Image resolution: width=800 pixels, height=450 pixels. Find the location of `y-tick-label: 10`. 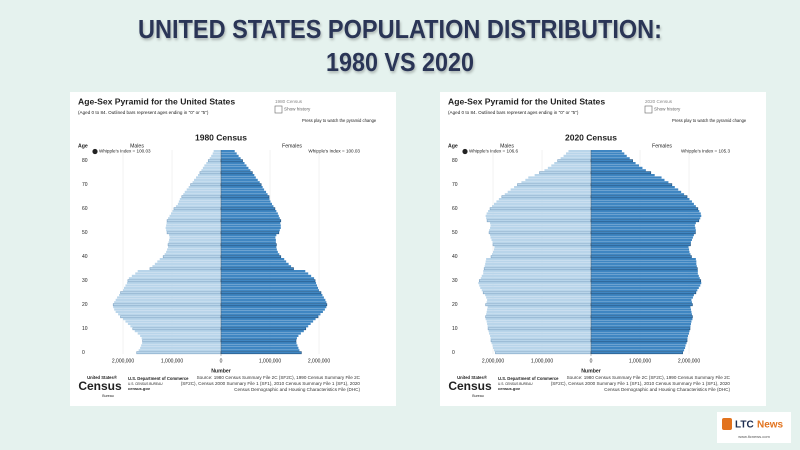

y-tick-label: 10 is located at coordinates (85, 329).